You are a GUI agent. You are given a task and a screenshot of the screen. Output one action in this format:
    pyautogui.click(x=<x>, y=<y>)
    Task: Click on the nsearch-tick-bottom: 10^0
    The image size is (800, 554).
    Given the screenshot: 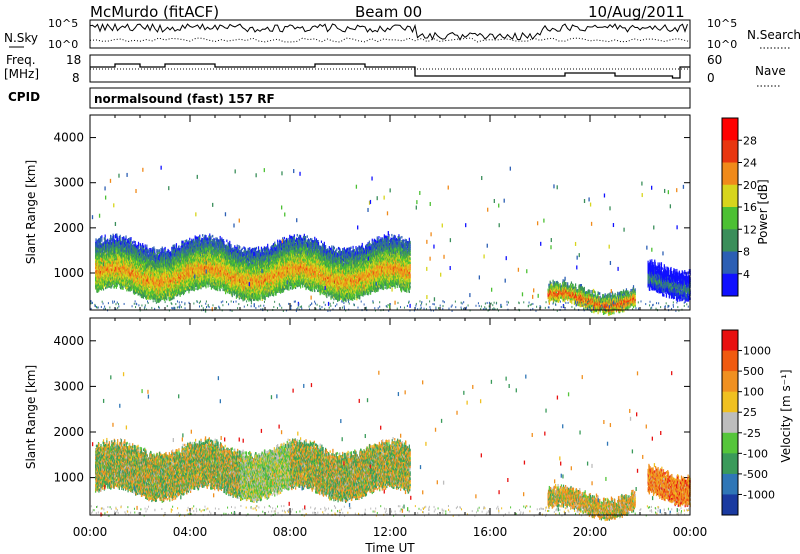 What is the action you would take?
    pyautogui.click(x=722, y=44)
    